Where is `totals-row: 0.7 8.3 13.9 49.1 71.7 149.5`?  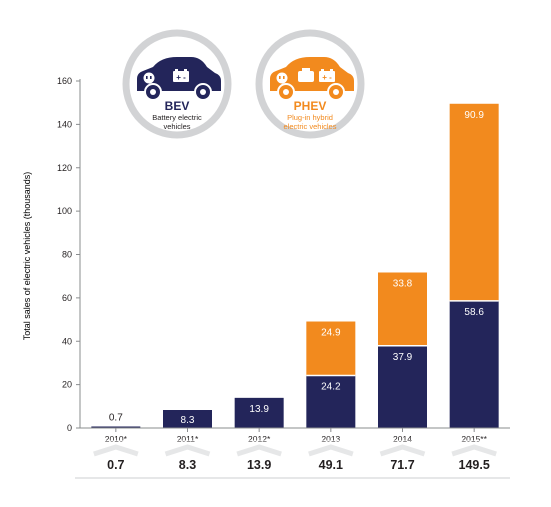
totals-row: 0.7 8.3 13.9 49.1 71.7 149.5 is located at coordinates (292, 459).